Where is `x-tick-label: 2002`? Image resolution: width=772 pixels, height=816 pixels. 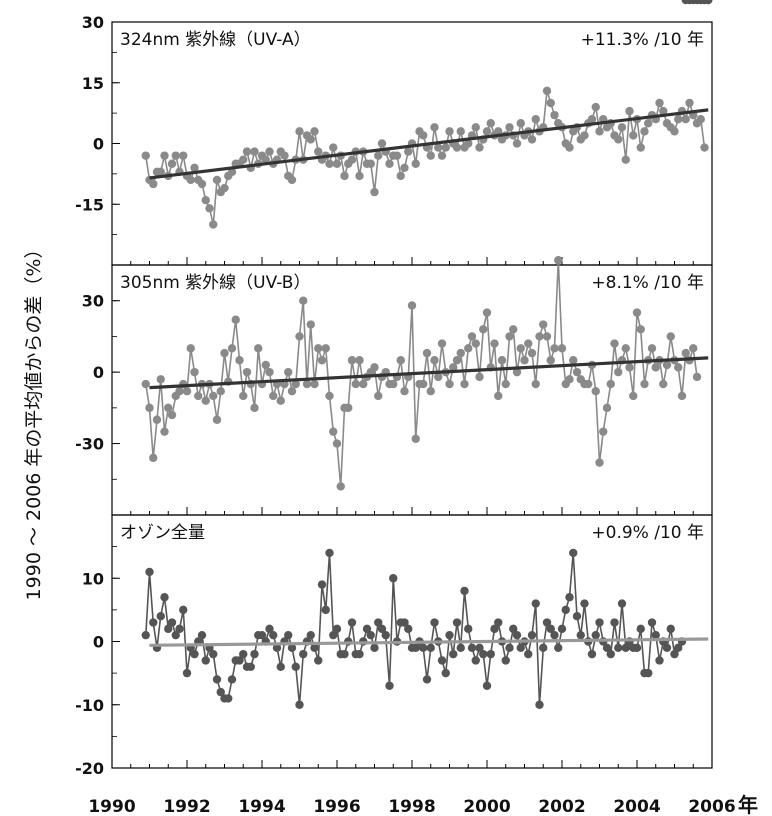
x-tick-label: 2002 is located at coordinates (561, 806).